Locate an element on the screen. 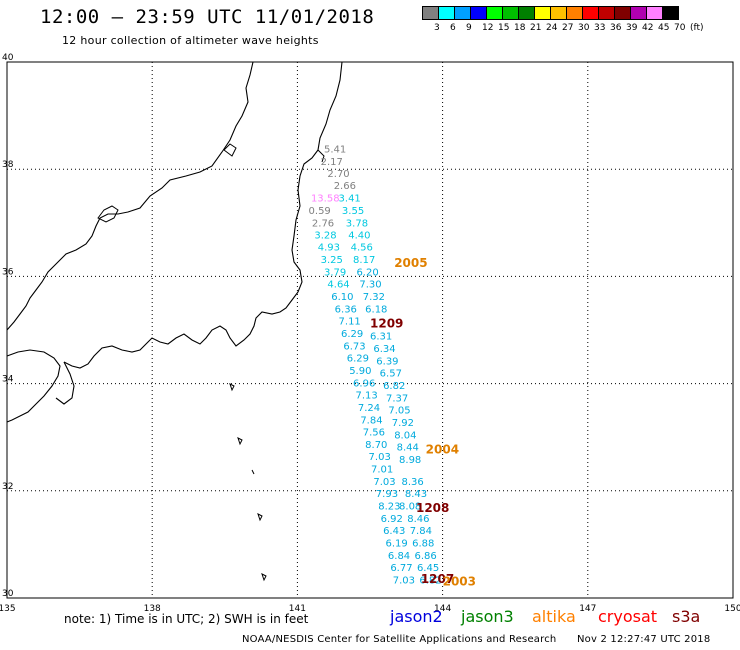 The width and height of the screenshot is (740, 650). noto-peninsula is located at coordinates (108, 214).